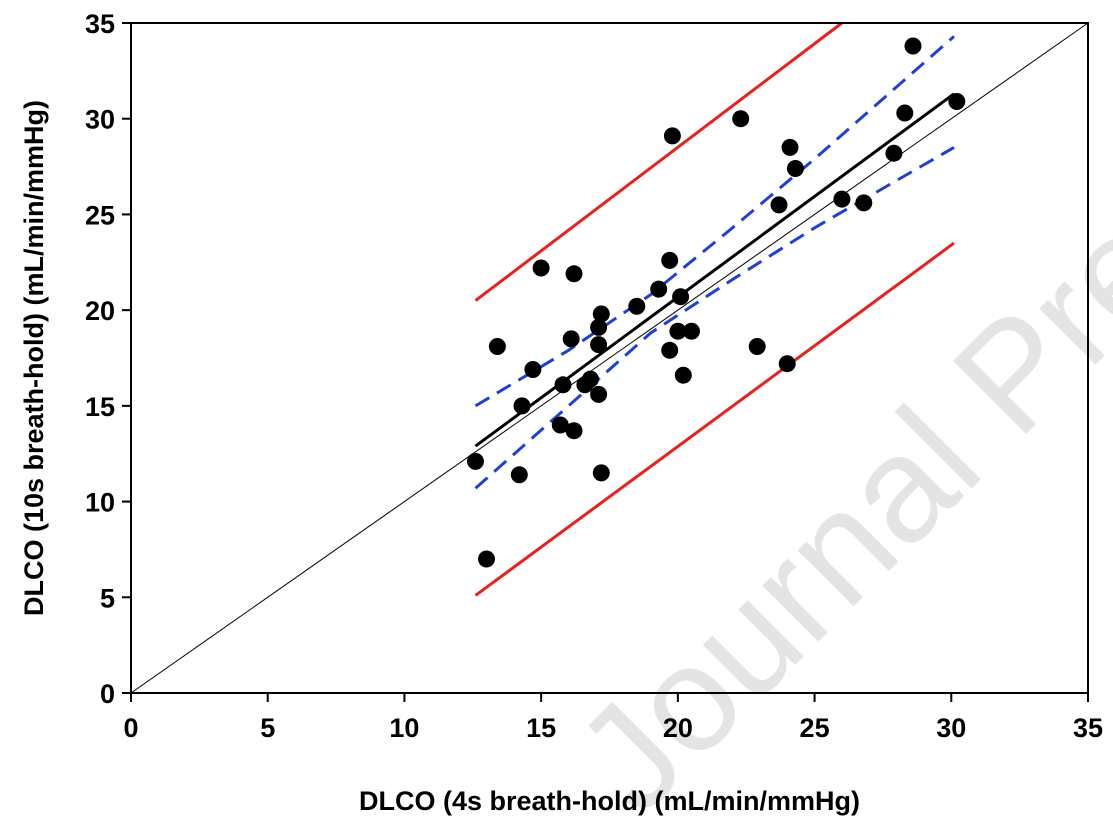 The image size is (1113, 821). Describe the element at coordinates (34, 358) in the screenshot. I see `y-axis-title: DLCO (10s breath-hold) (mL/min/mmHg)` at that location.